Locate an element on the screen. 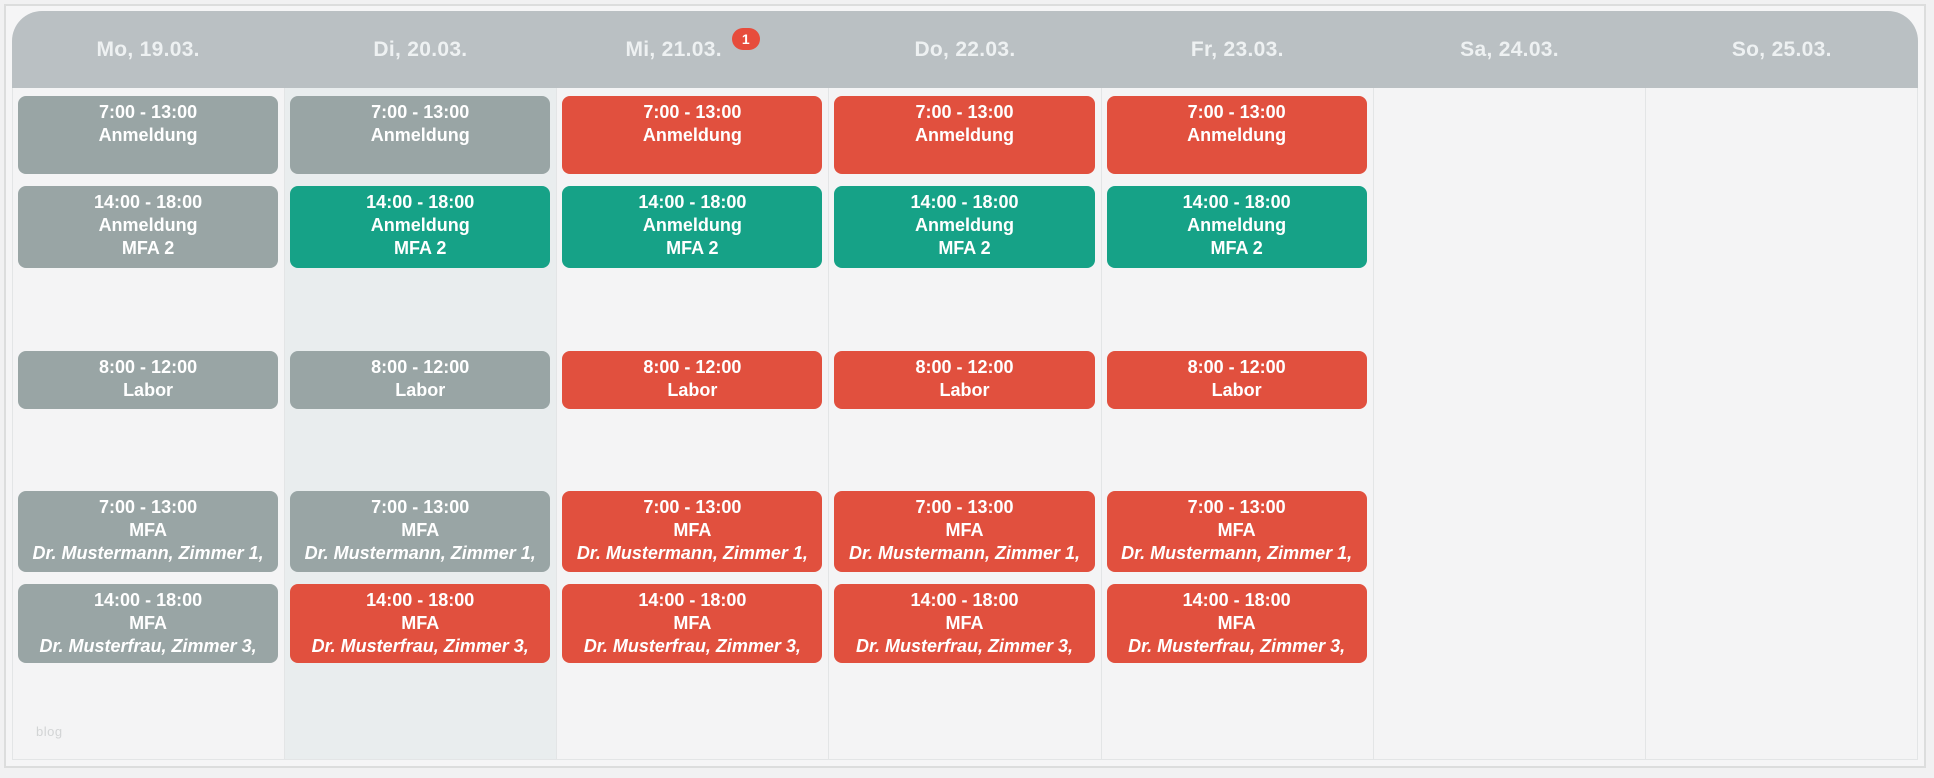  day-header-mo: Mo, 19.03. is located at coordinates (148, 49).